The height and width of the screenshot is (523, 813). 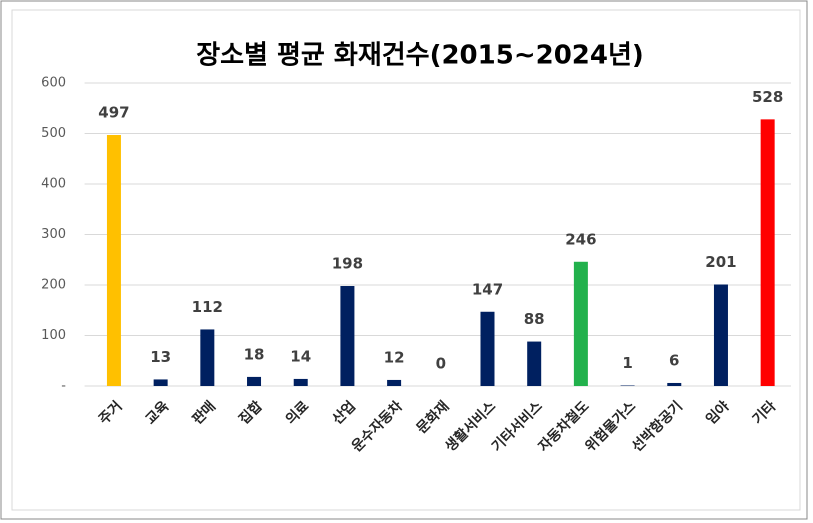 What do you see at coordinates (300, 356) in the screenshot?
I see `data-label: 14` at bounding box center [300, 356].